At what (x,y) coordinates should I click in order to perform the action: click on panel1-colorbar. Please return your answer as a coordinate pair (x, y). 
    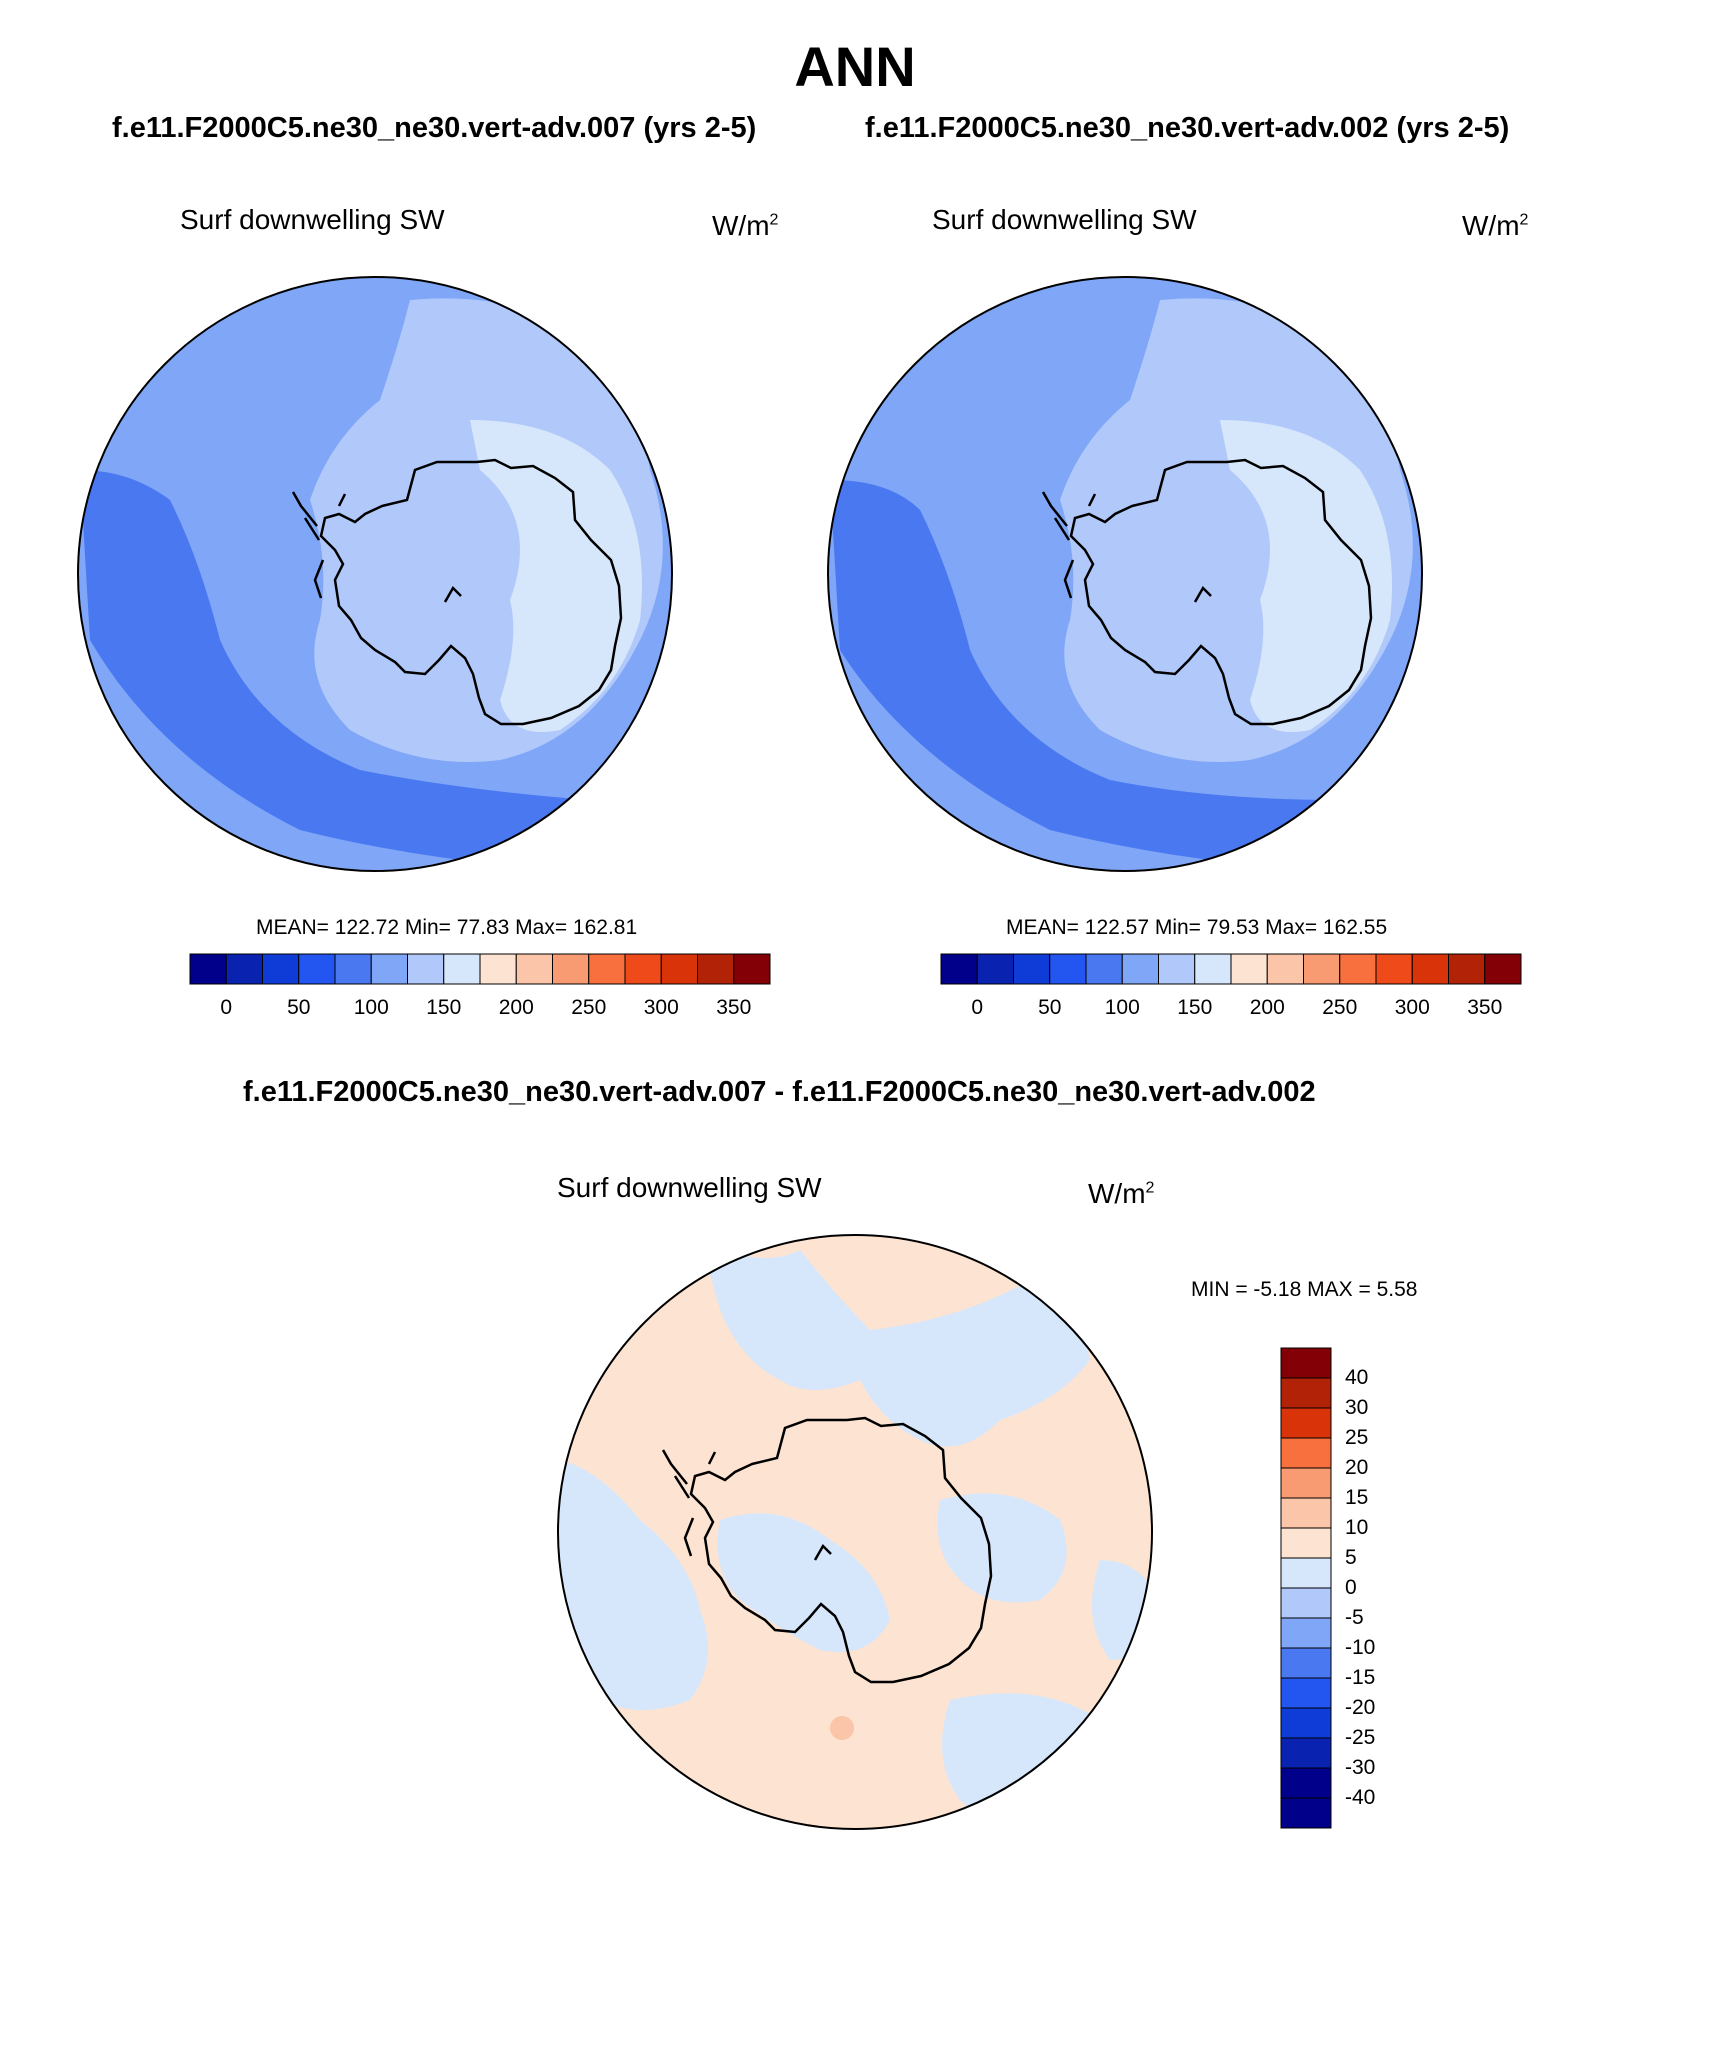
    Looking at the image, I should click on (480, 969).